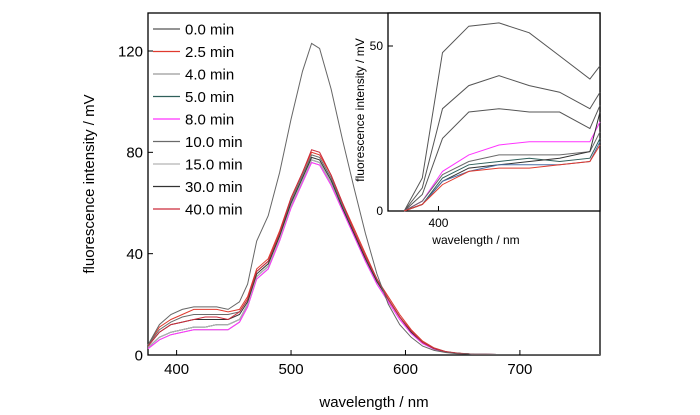  Describe the element at coordinates (134, 254) in the screenshot. I see `main-y-tick-label: 40` at that location.